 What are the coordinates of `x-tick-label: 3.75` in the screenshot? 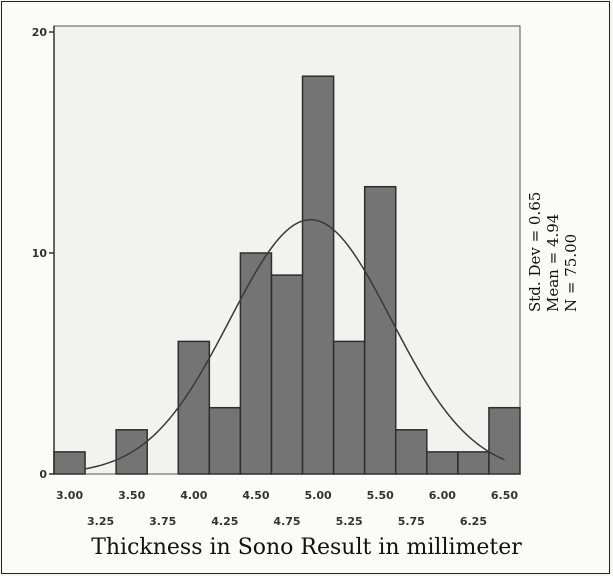 It's located at (162, 521).